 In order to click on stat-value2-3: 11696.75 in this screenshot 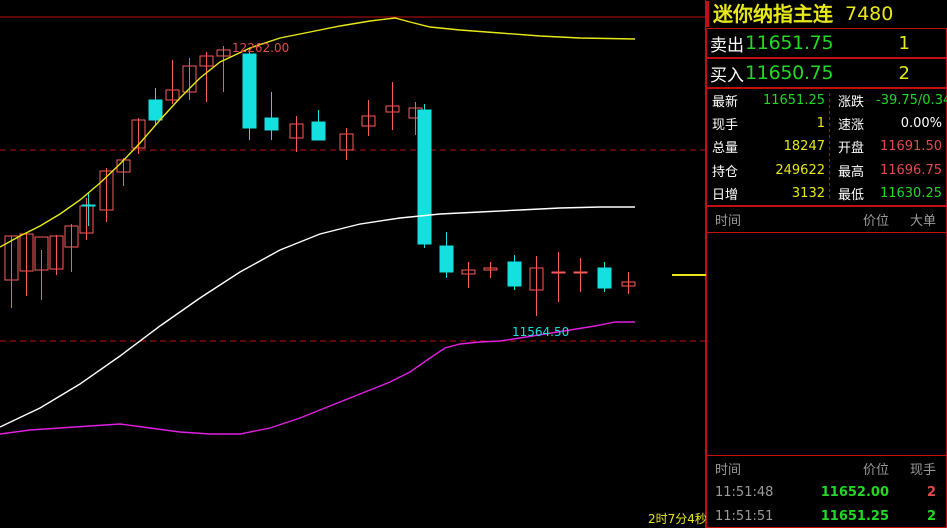, I will do `click(910, 170)`.